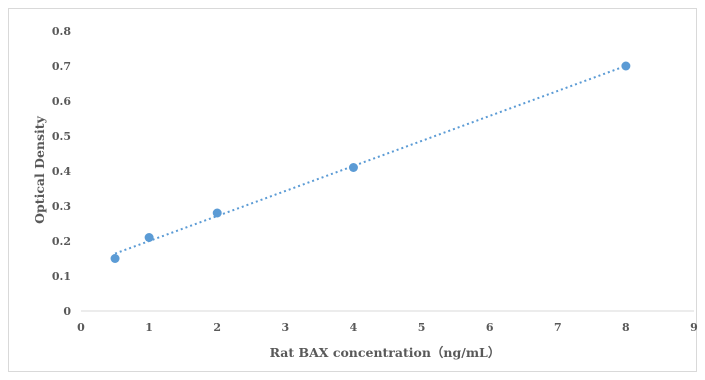  Describe the element at coordinates (217, 327) in the screenshot. I see `x-tick-label: 2` at that location.